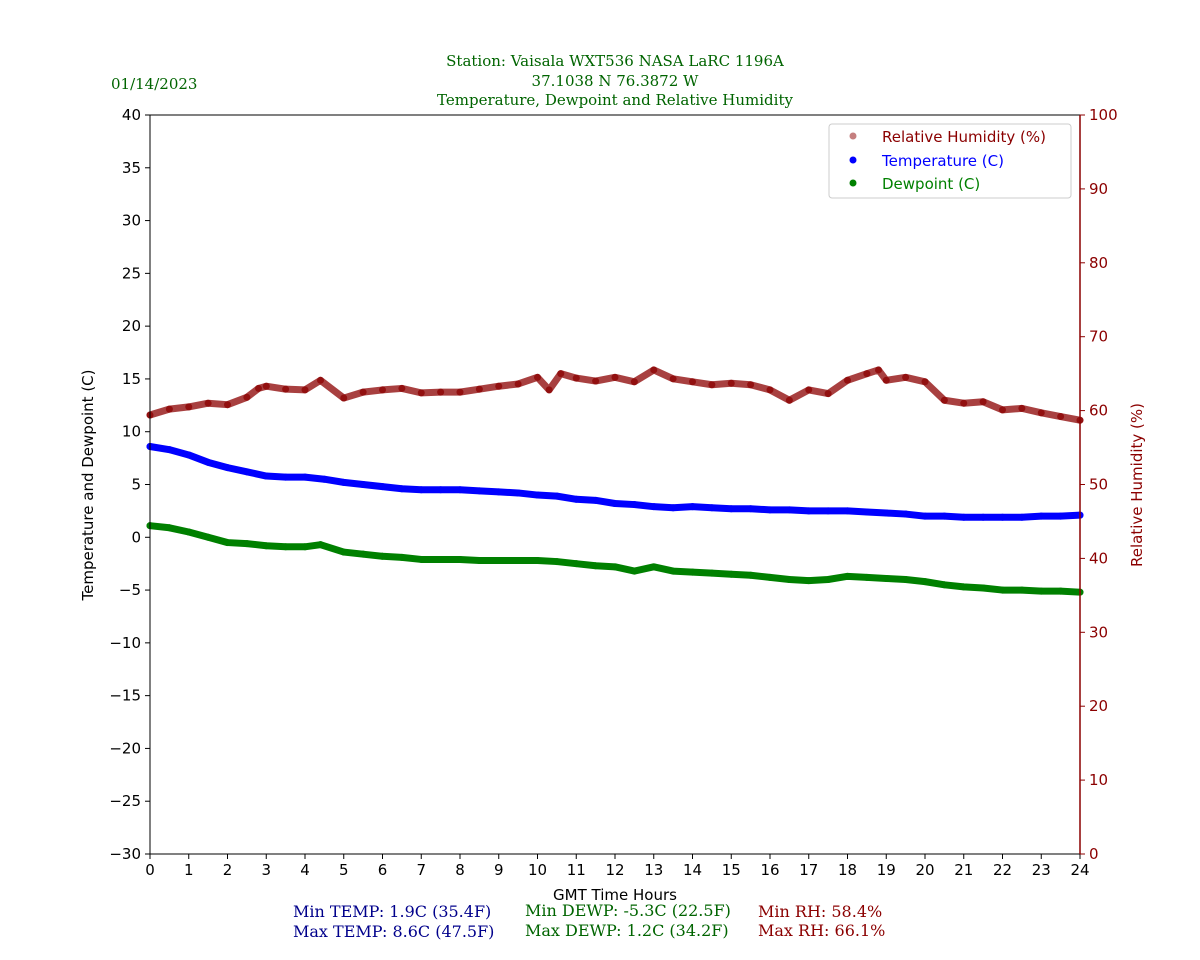 This screenshot has width=1200, height=960. What do you see at coordinates (931, 184) in the screenshot?
I see `legend-dewp: Dewpoint (C)` at bounding box center [931, 184].